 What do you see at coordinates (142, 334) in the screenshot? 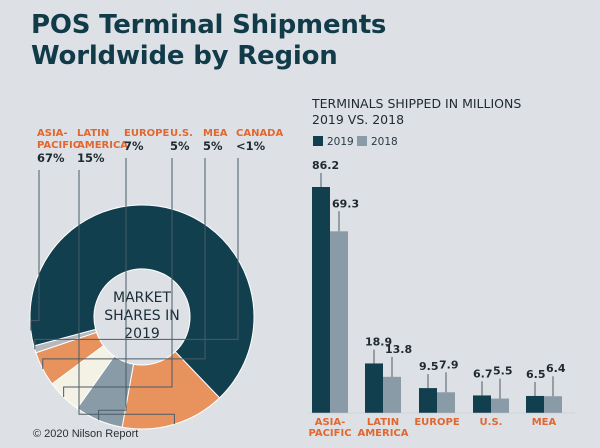
I see `pie-center-label-line-3: 2019` at bounding box center [142, 334].